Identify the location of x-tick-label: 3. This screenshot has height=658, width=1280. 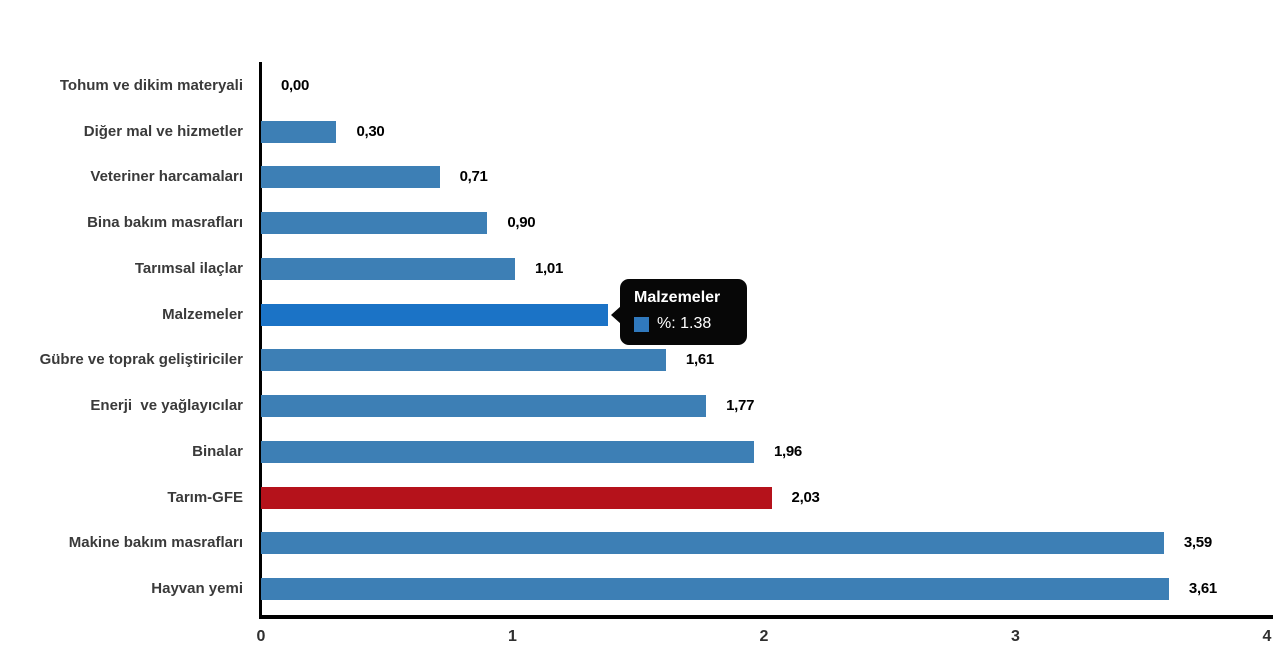
(1015, 636).